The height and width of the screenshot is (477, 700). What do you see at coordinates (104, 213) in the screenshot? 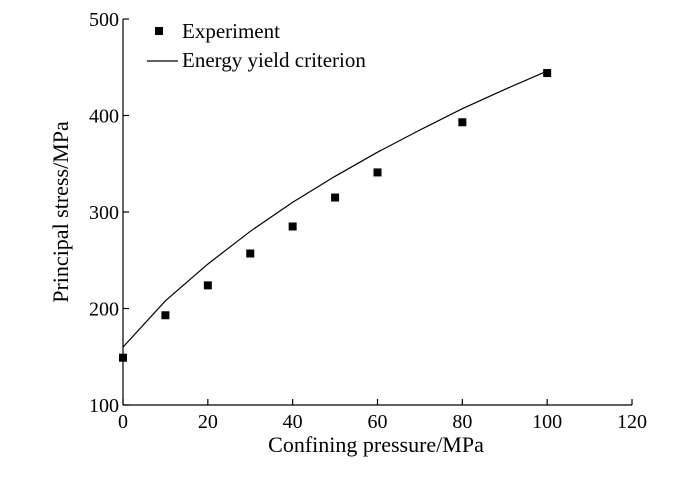
I see `y-tick-label: 300` at bounding box center [104, 213].